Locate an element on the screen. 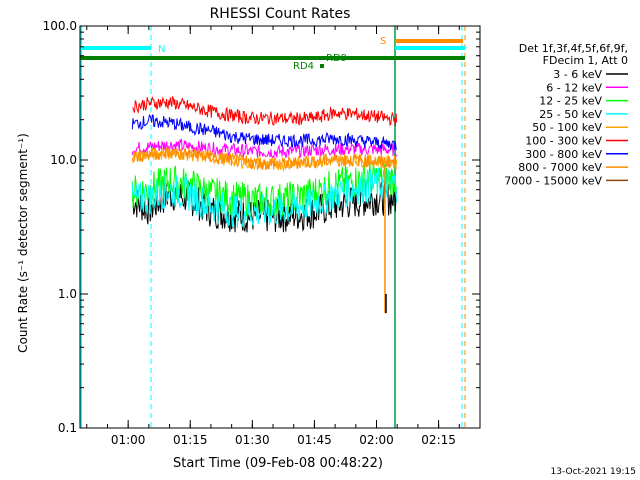 Image resolution: width=640 pixels, height=480 pixels. x-axis-label: Start Time (09-Feb-08 00:48:22) is located at coordinates (278, 463).